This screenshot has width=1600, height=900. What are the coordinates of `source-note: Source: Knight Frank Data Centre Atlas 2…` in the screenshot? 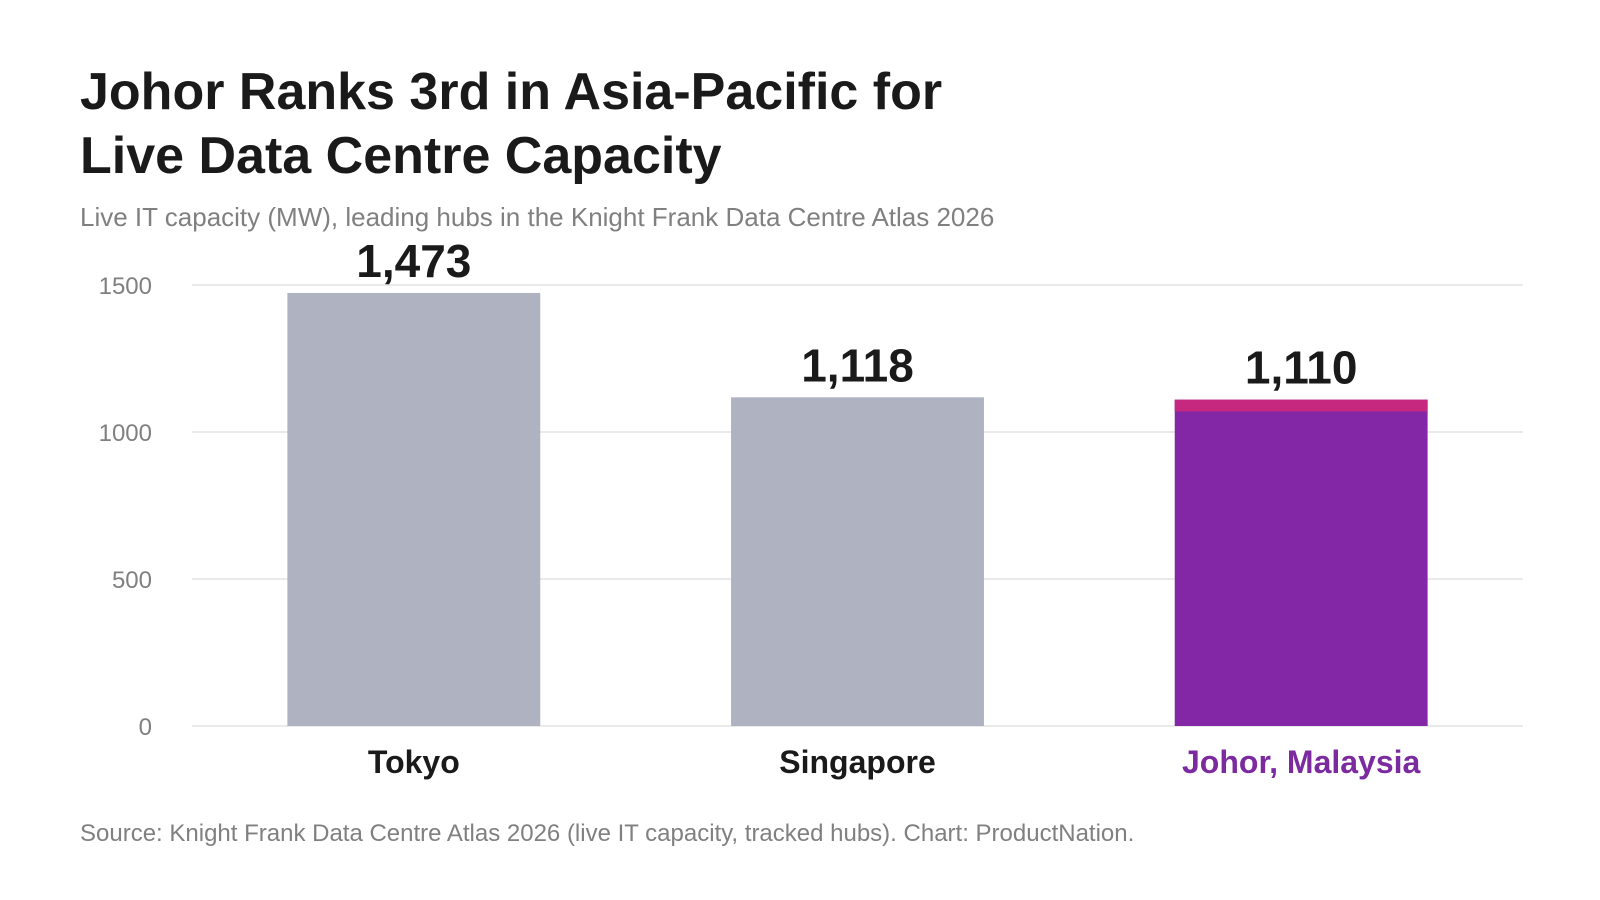 It's located at (607, 833).